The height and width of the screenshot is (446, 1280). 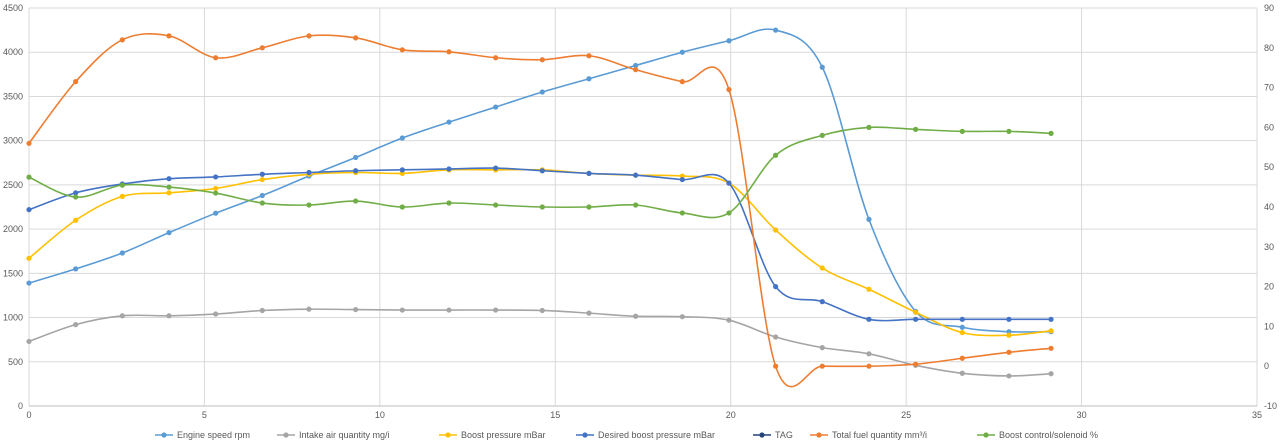 What do you see at coordinates (28, 415) in the screenshot?
I see `x-tick-label: 0` at bounding box center [28, 415].